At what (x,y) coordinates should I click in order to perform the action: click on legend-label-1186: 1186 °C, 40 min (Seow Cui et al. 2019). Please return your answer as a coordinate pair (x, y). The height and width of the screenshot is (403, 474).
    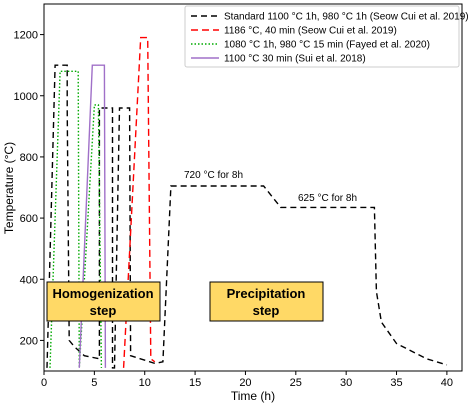
    Looking at the image, I should click on (310, 31).